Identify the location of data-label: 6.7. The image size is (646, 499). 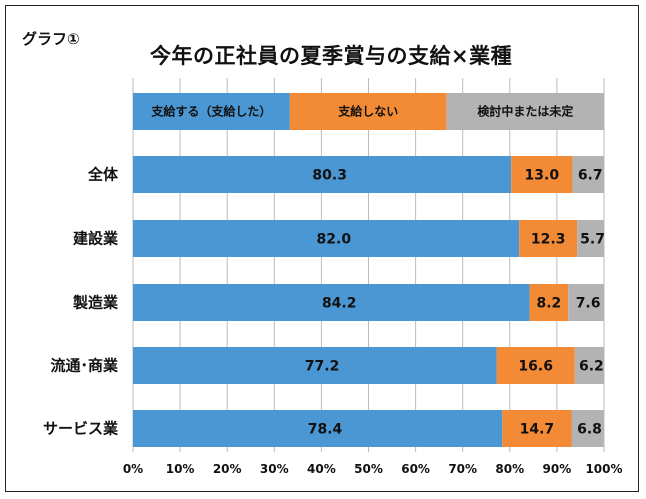
(590, 176).